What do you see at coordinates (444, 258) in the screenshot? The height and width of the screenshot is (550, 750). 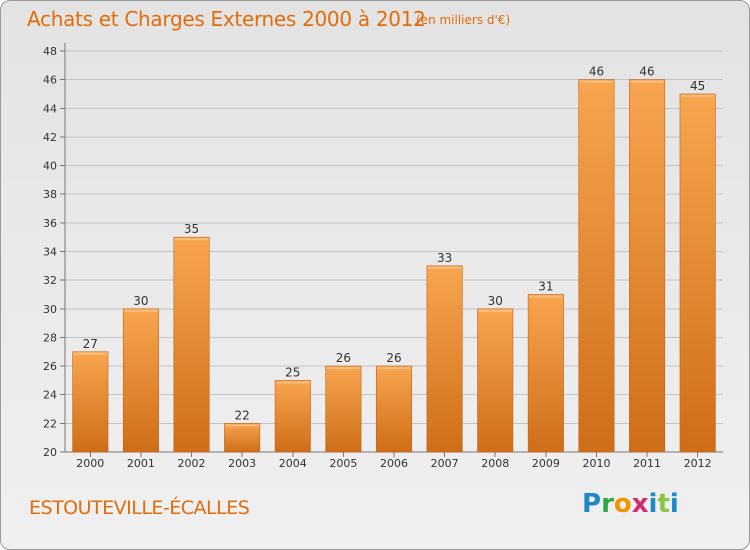 I see `bar-value-label: 33` at bounding box center [444, 258].